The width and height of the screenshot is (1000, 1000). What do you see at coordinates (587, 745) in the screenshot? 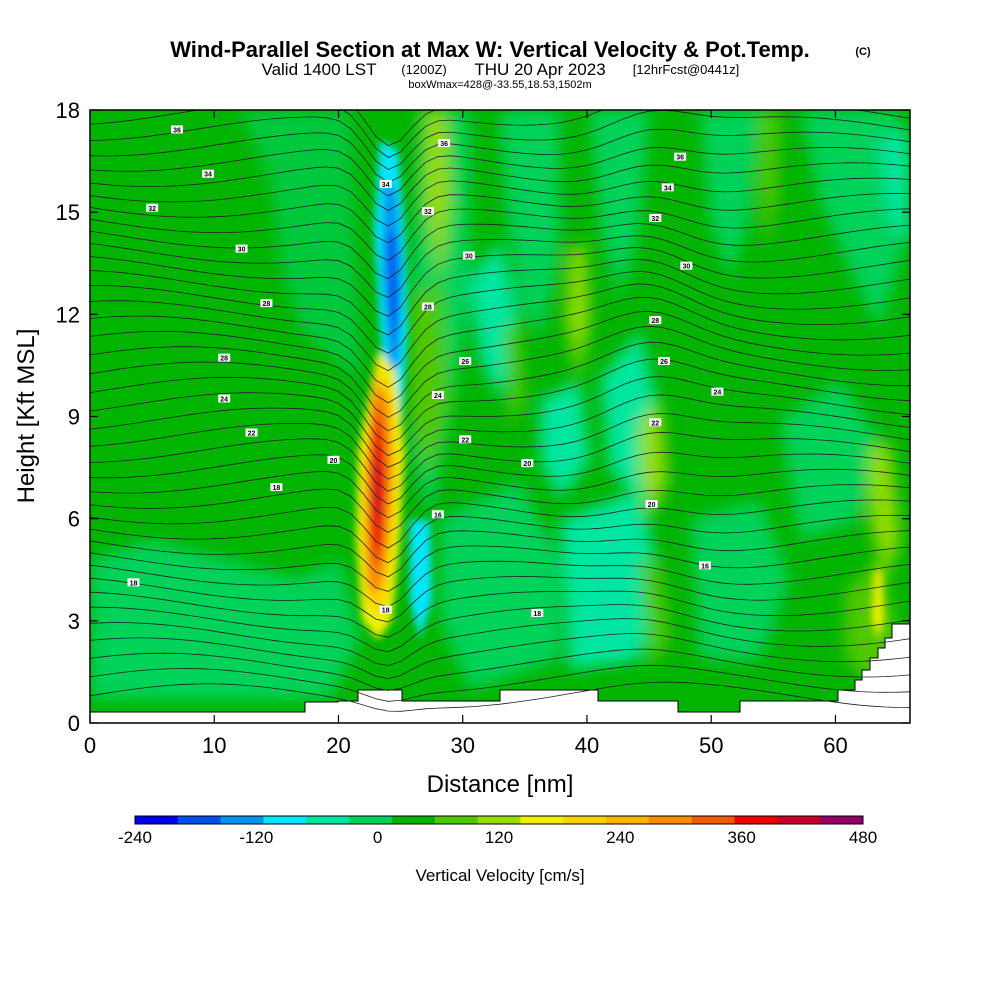
I see `x-tick-label: 40` at bounding box center [587, 745].